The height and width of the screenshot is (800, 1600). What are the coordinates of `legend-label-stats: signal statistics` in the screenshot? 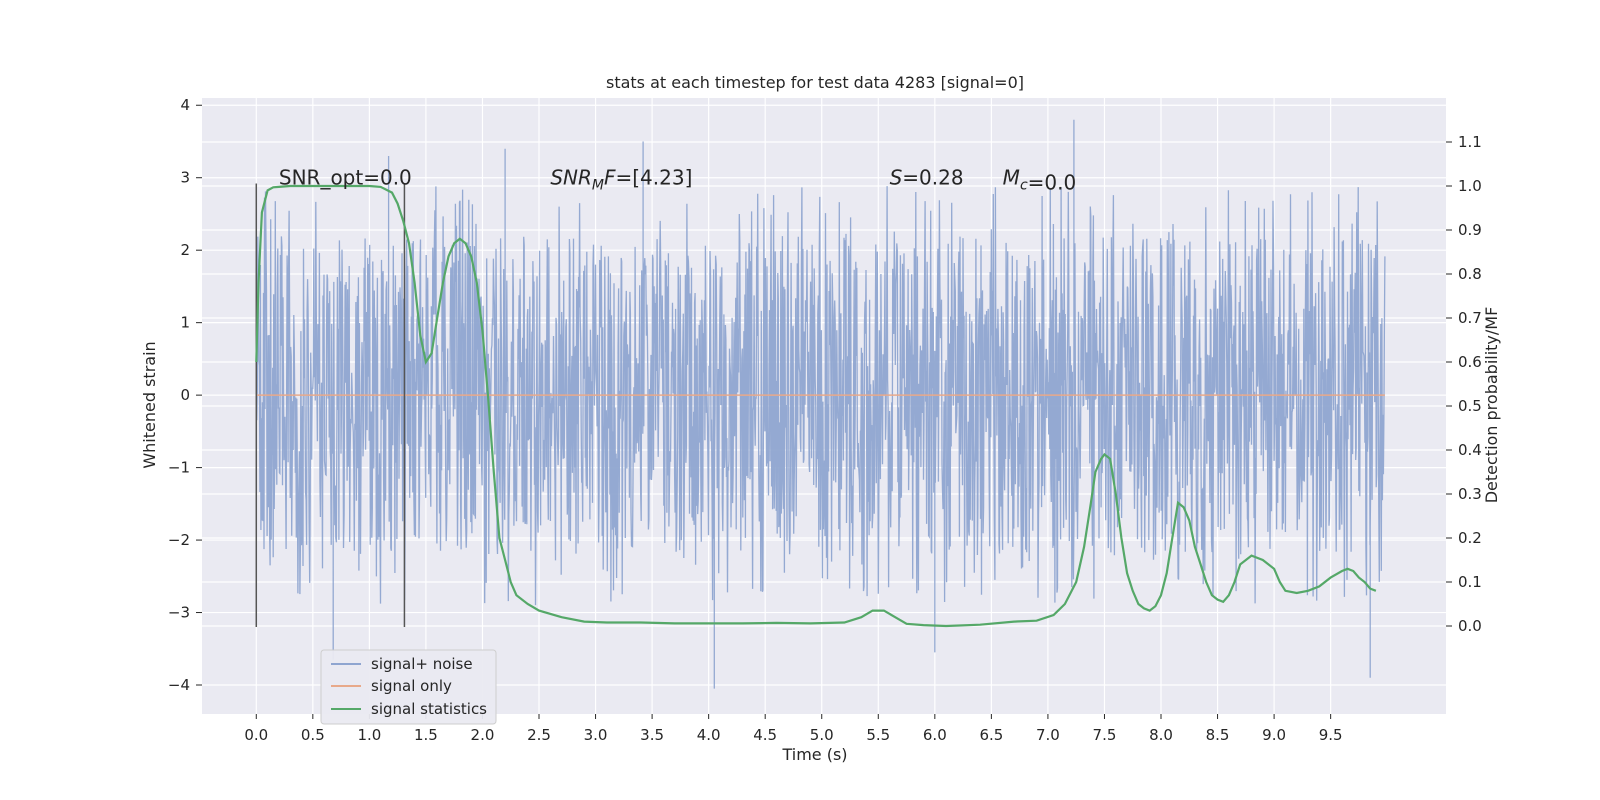 It's located at (429, 709).